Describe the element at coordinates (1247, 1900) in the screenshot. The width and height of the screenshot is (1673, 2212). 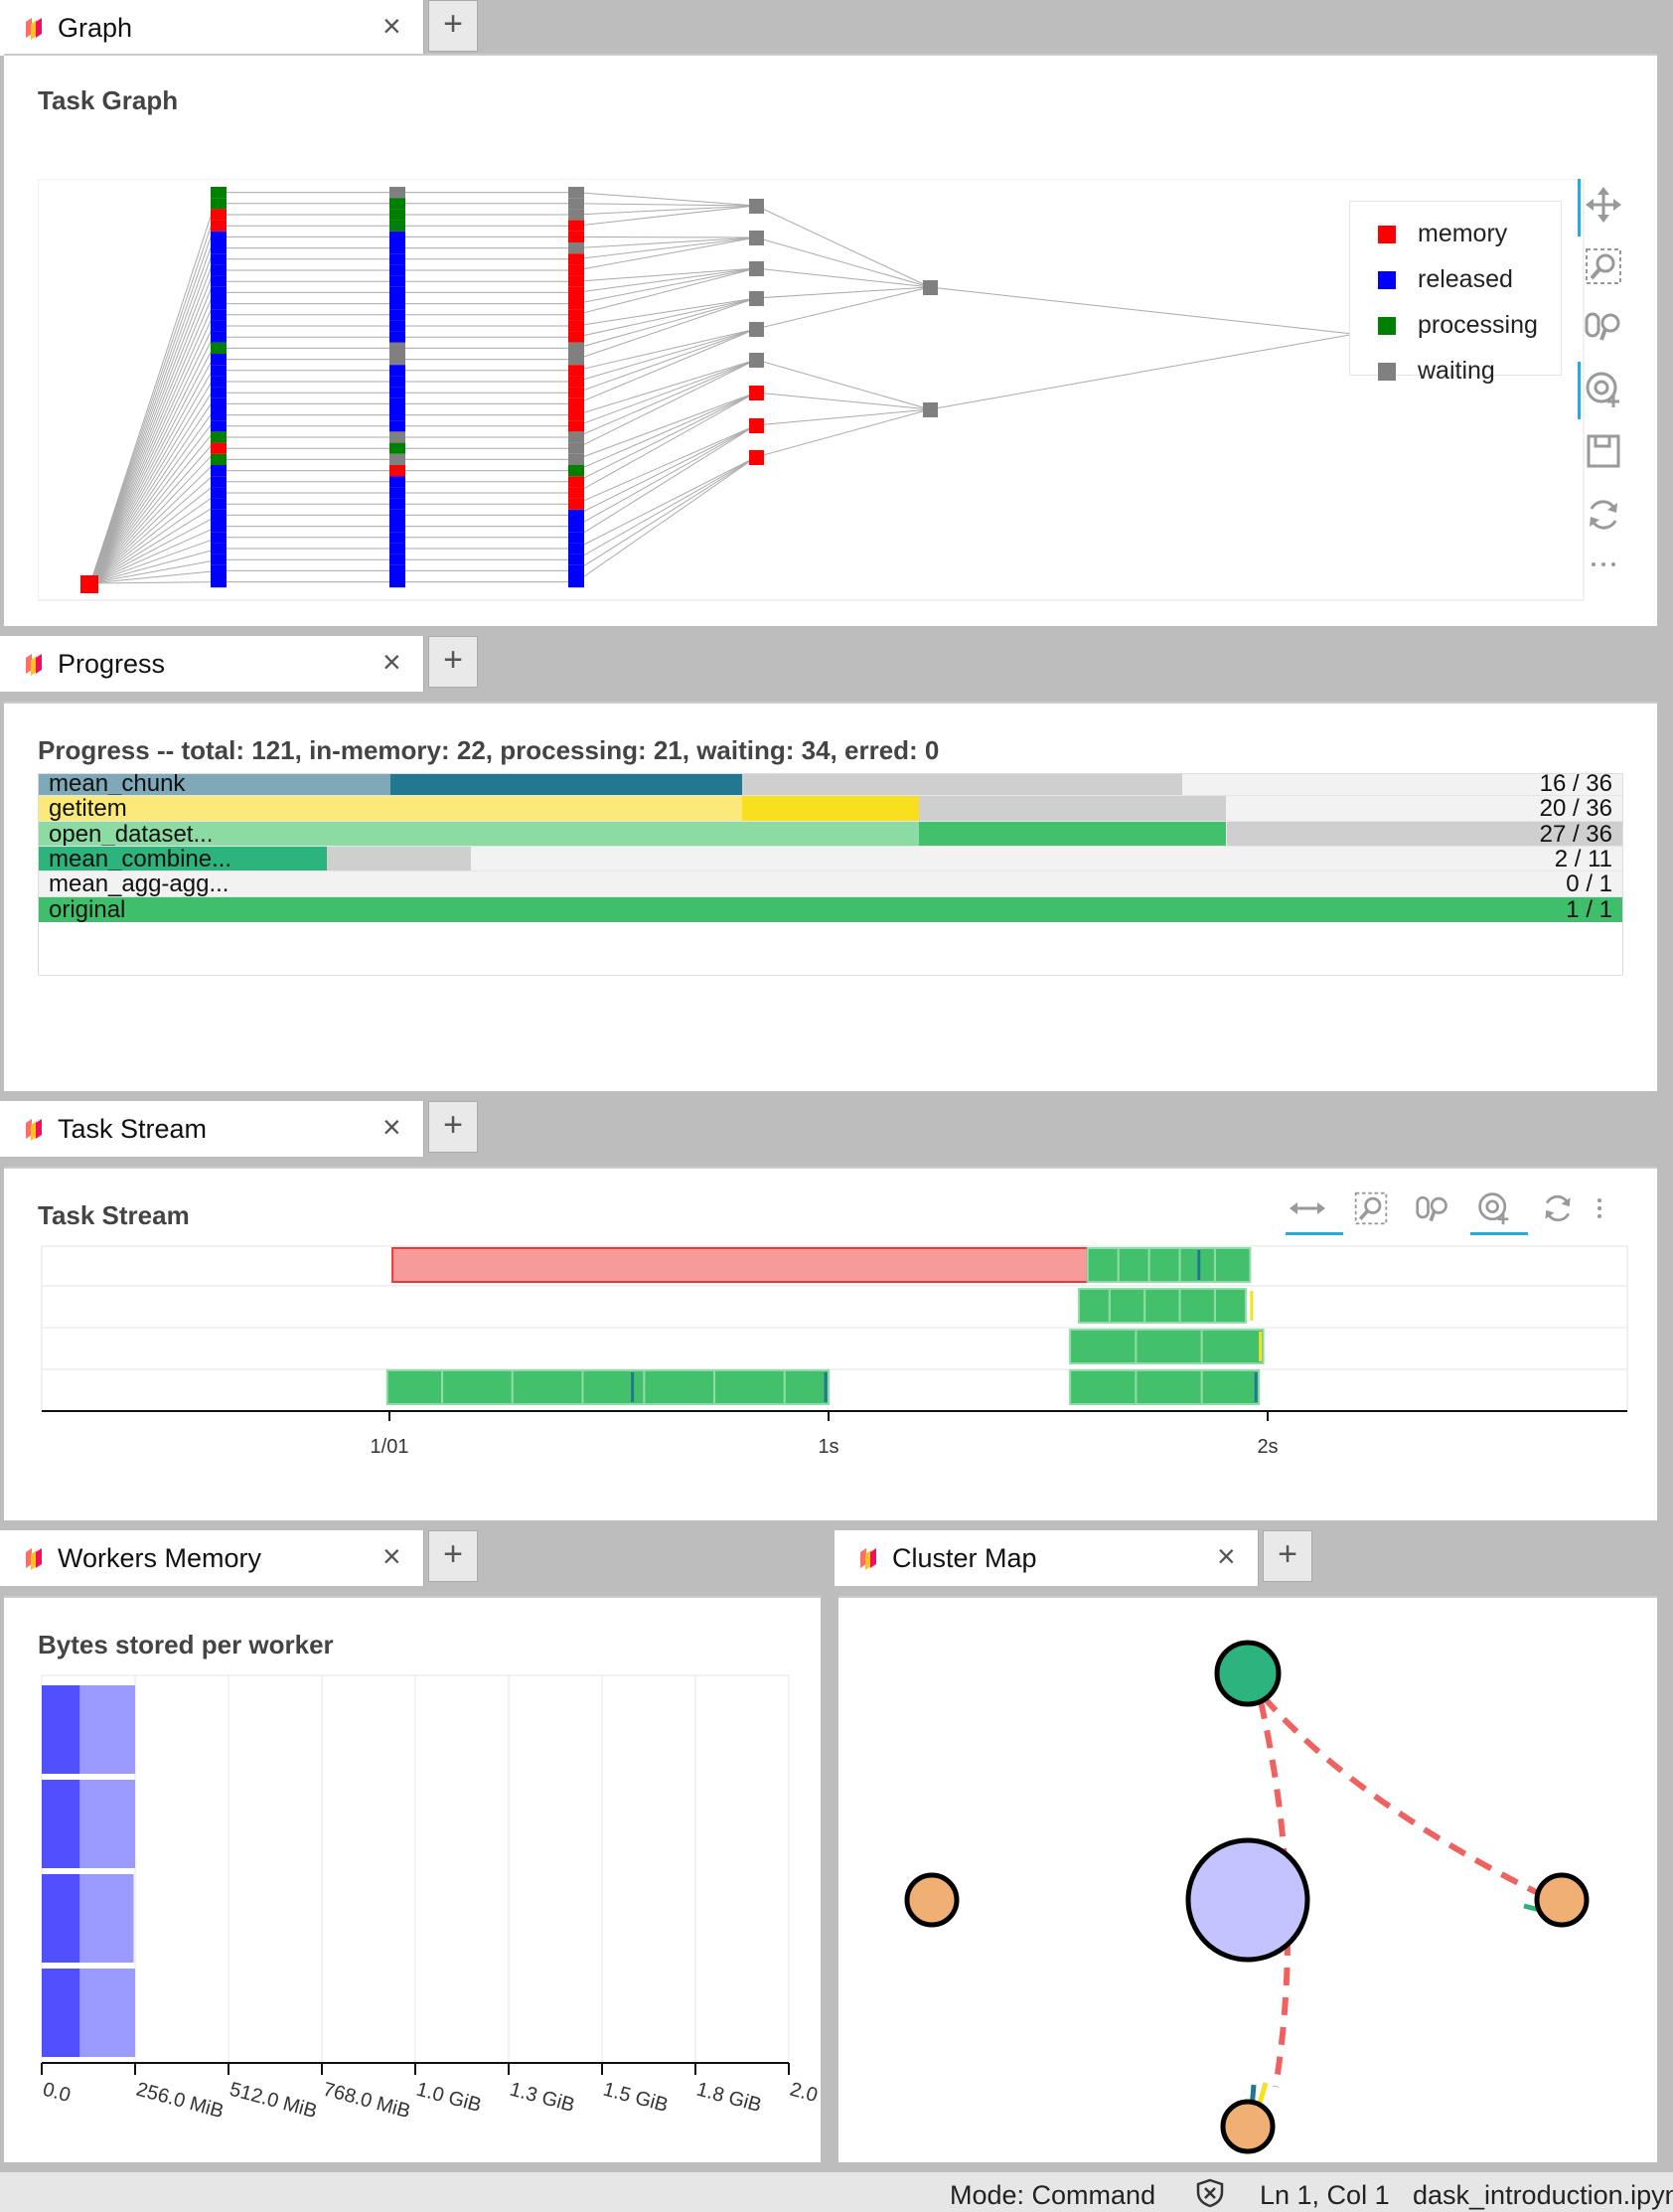
I see `scheduler-node` at that location.